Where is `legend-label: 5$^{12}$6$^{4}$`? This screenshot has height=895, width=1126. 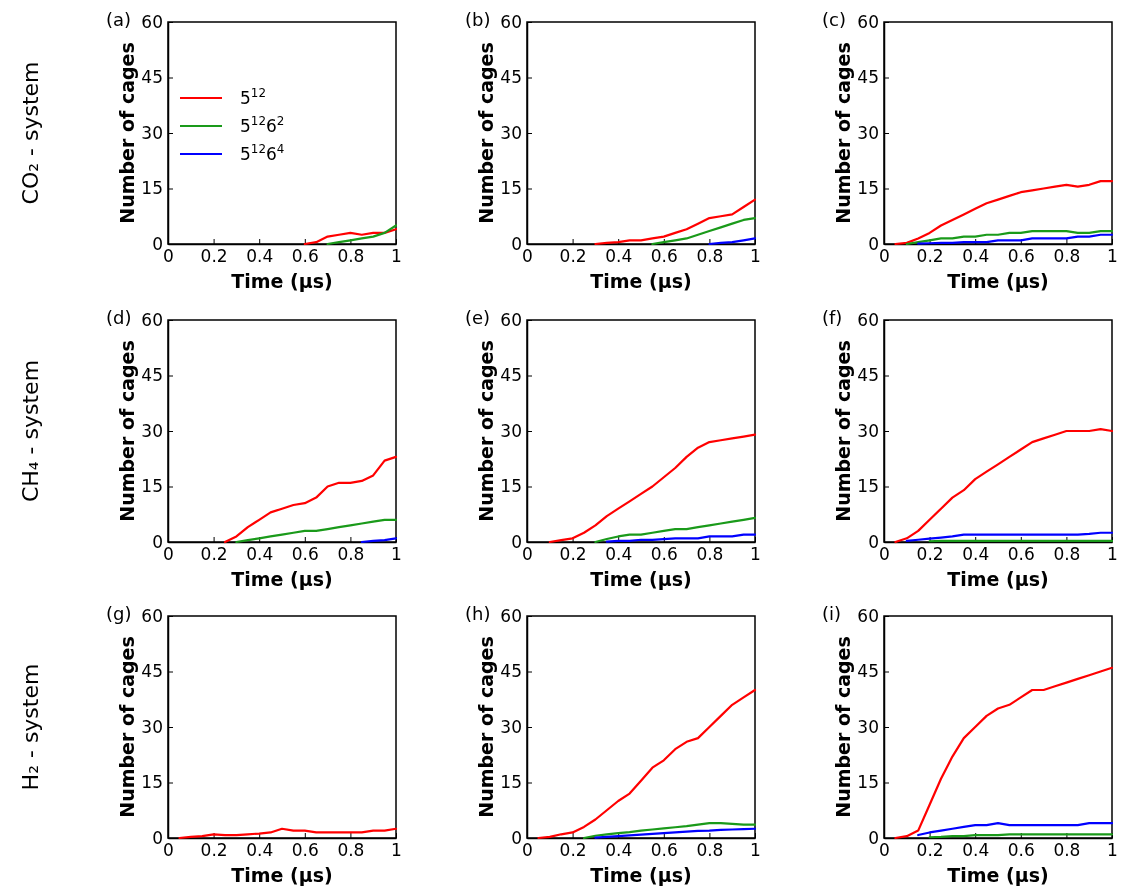
legend-label: 5$^{12}$6$^{4}$ is located at coordinates (262, 153).